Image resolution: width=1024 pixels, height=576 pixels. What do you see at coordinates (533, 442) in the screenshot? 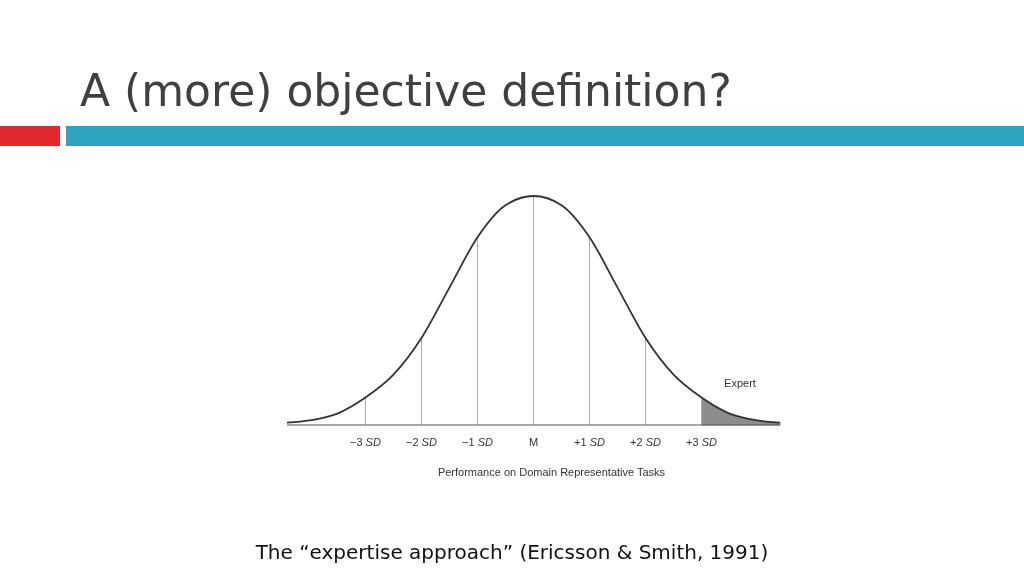
I see `x-tick-label: M` at bounding box center [533, 442].